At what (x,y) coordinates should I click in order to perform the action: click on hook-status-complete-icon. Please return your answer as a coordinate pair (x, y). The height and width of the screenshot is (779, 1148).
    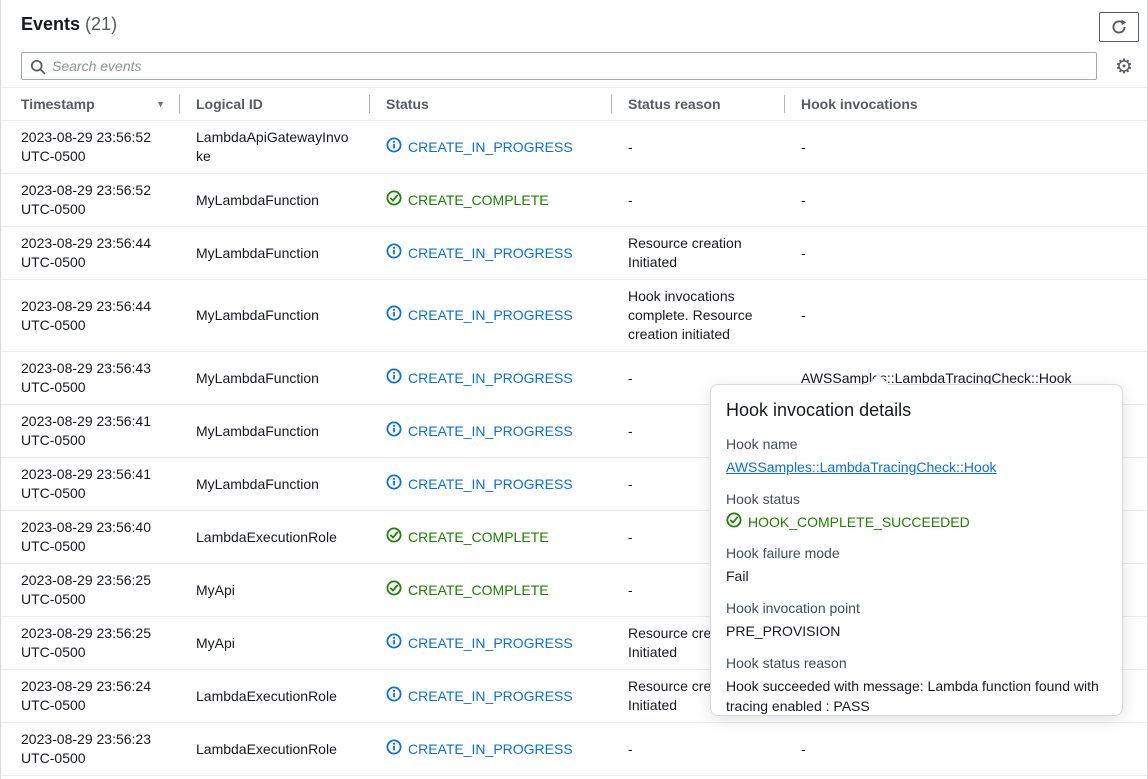
    Looking at the image, I should click on (734, 521).